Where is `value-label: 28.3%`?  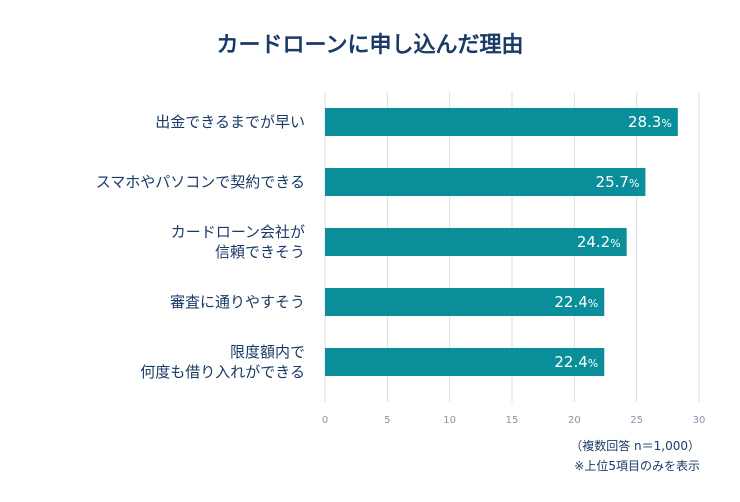
value-label: 28.3% is located at coordinates (650, 122).